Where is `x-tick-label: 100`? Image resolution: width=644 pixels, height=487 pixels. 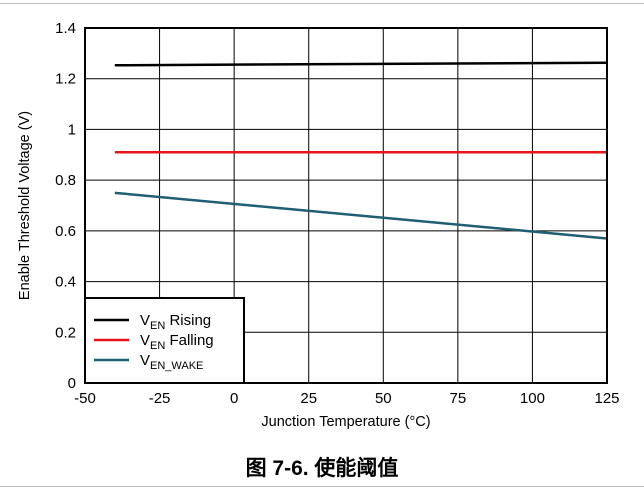 x-tick-label: 100 is located at coordinates (532, 398).